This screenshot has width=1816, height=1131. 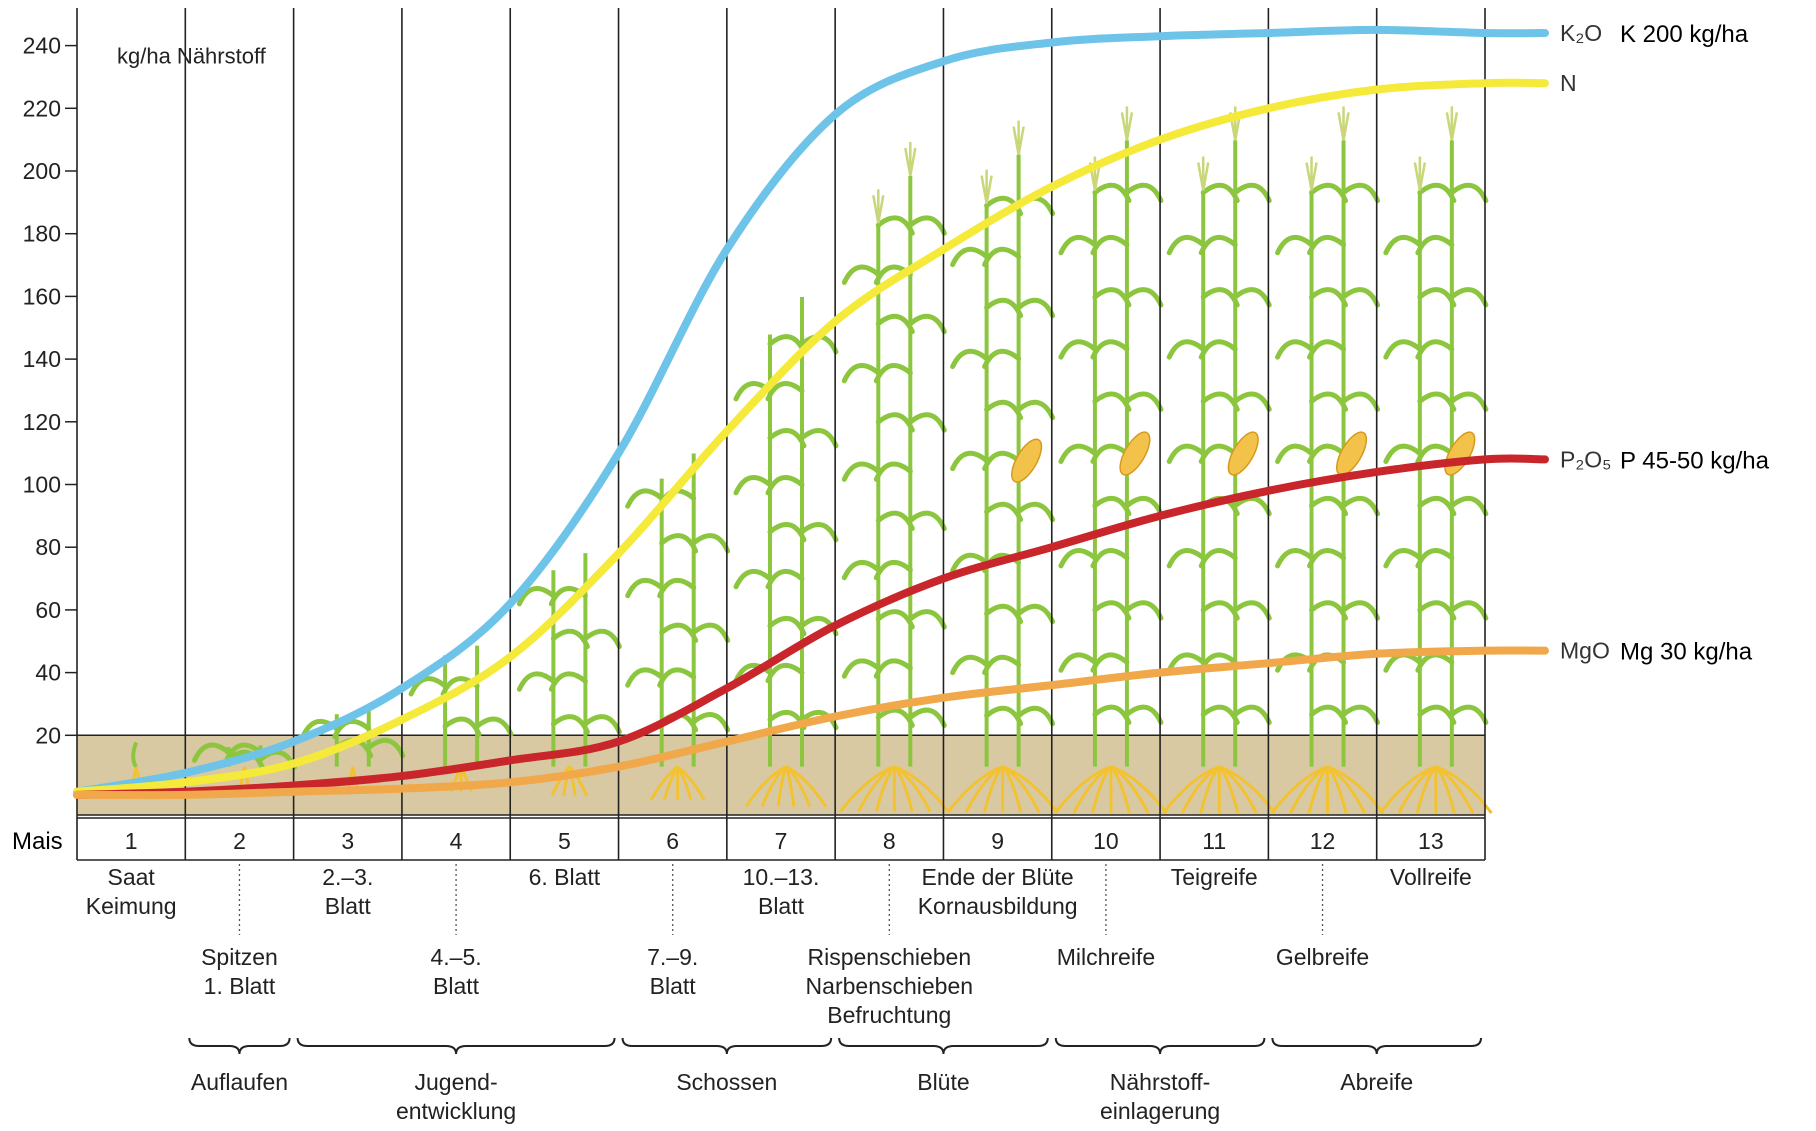 I want to click on phase-label-4: einlagerung, so click(x=1160, y=1111).